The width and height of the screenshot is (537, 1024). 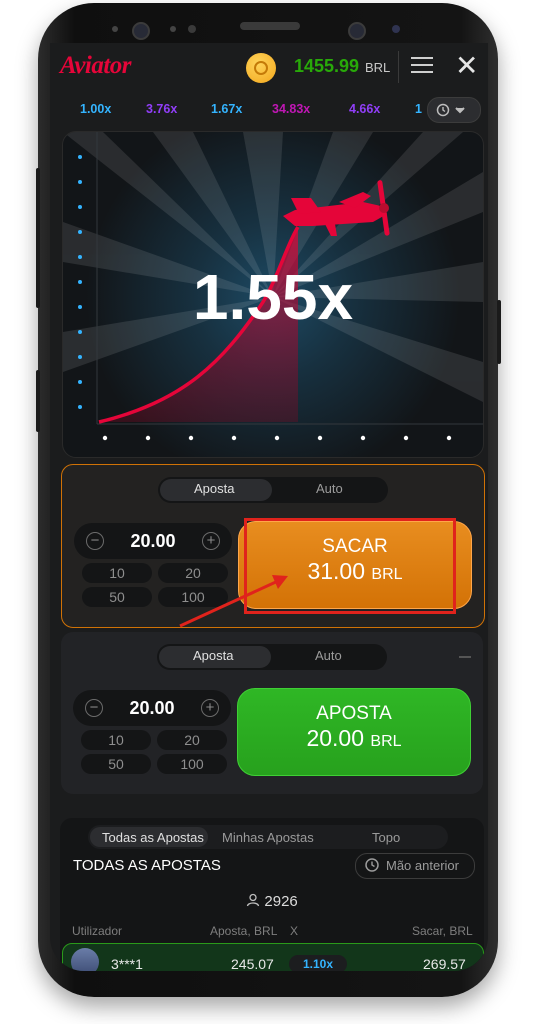 What do you see at coordinates (127, 963) in the screenshot?
I see `row-user: 3***1` at bounding box center [127, 963].